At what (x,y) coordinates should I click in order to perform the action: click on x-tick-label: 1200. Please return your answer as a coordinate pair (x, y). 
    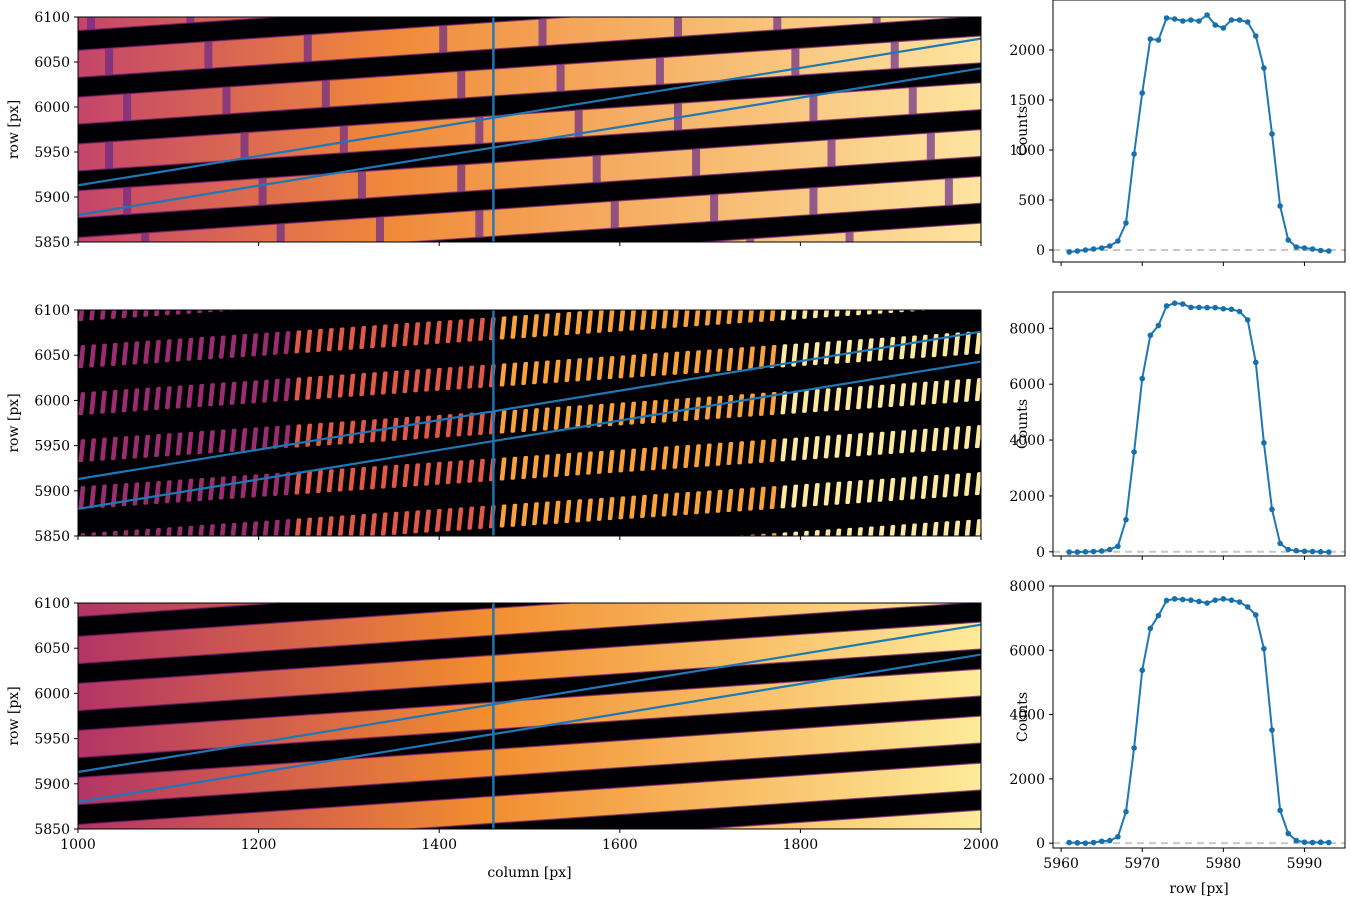
    Looking at the image, I should click on (259, 845).